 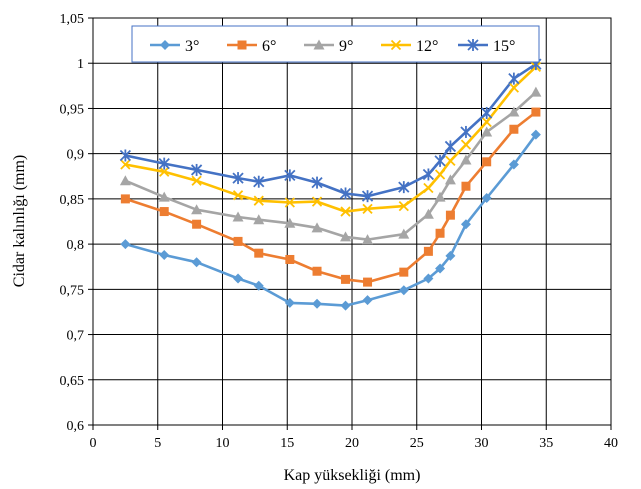 What do you see at coordinates (546, 443) in the screenshot?
I see `x-tick-label: 35` at bounding box center [546, 443].